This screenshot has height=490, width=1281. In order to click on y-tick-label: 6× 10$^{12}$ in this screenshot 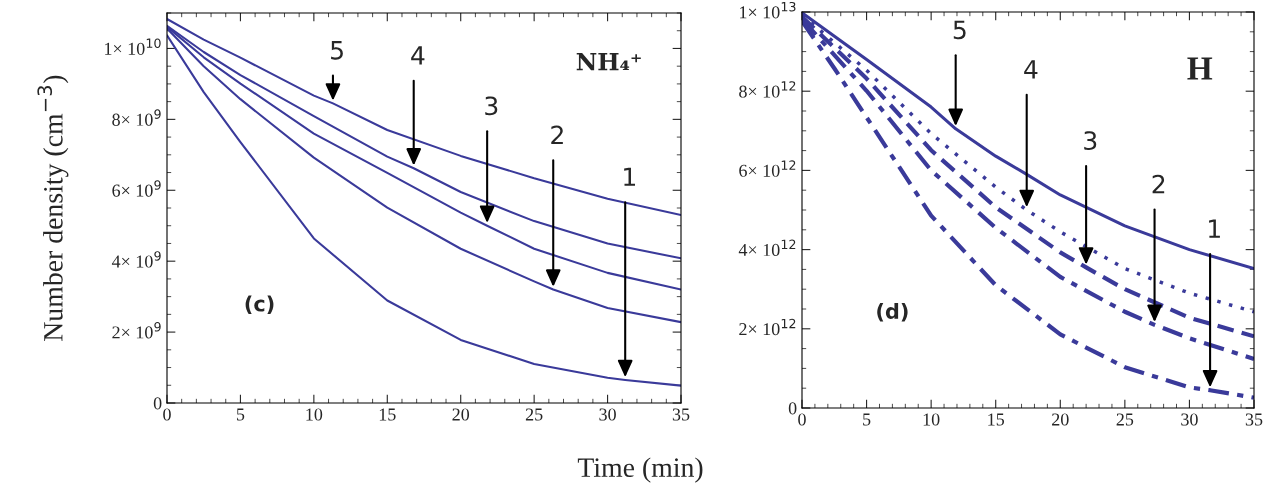, I will do `click(767, 168)`.